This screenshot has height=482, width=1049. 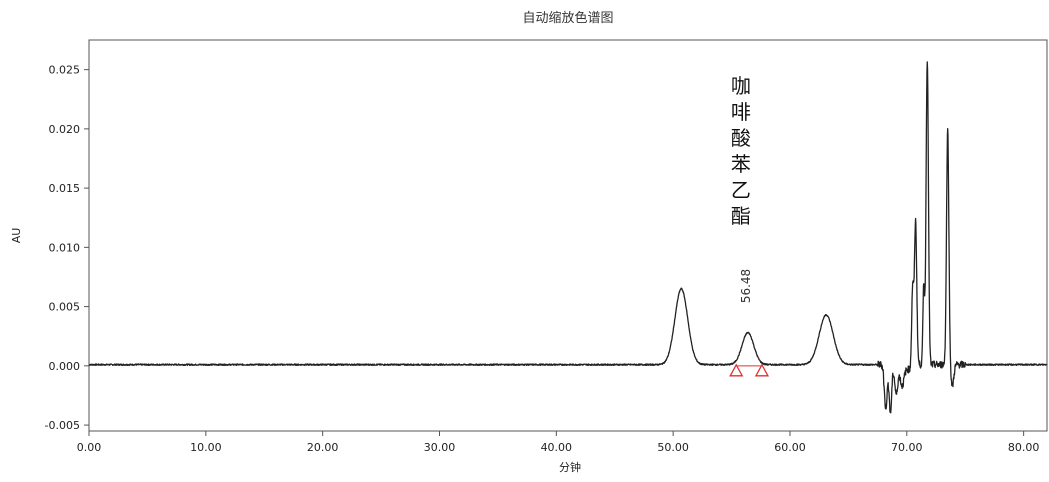 What do you see at coordinates (790, 447) in the screenshot?
I see `x-tick-label: 60.00` at bounding box center [790, 447].